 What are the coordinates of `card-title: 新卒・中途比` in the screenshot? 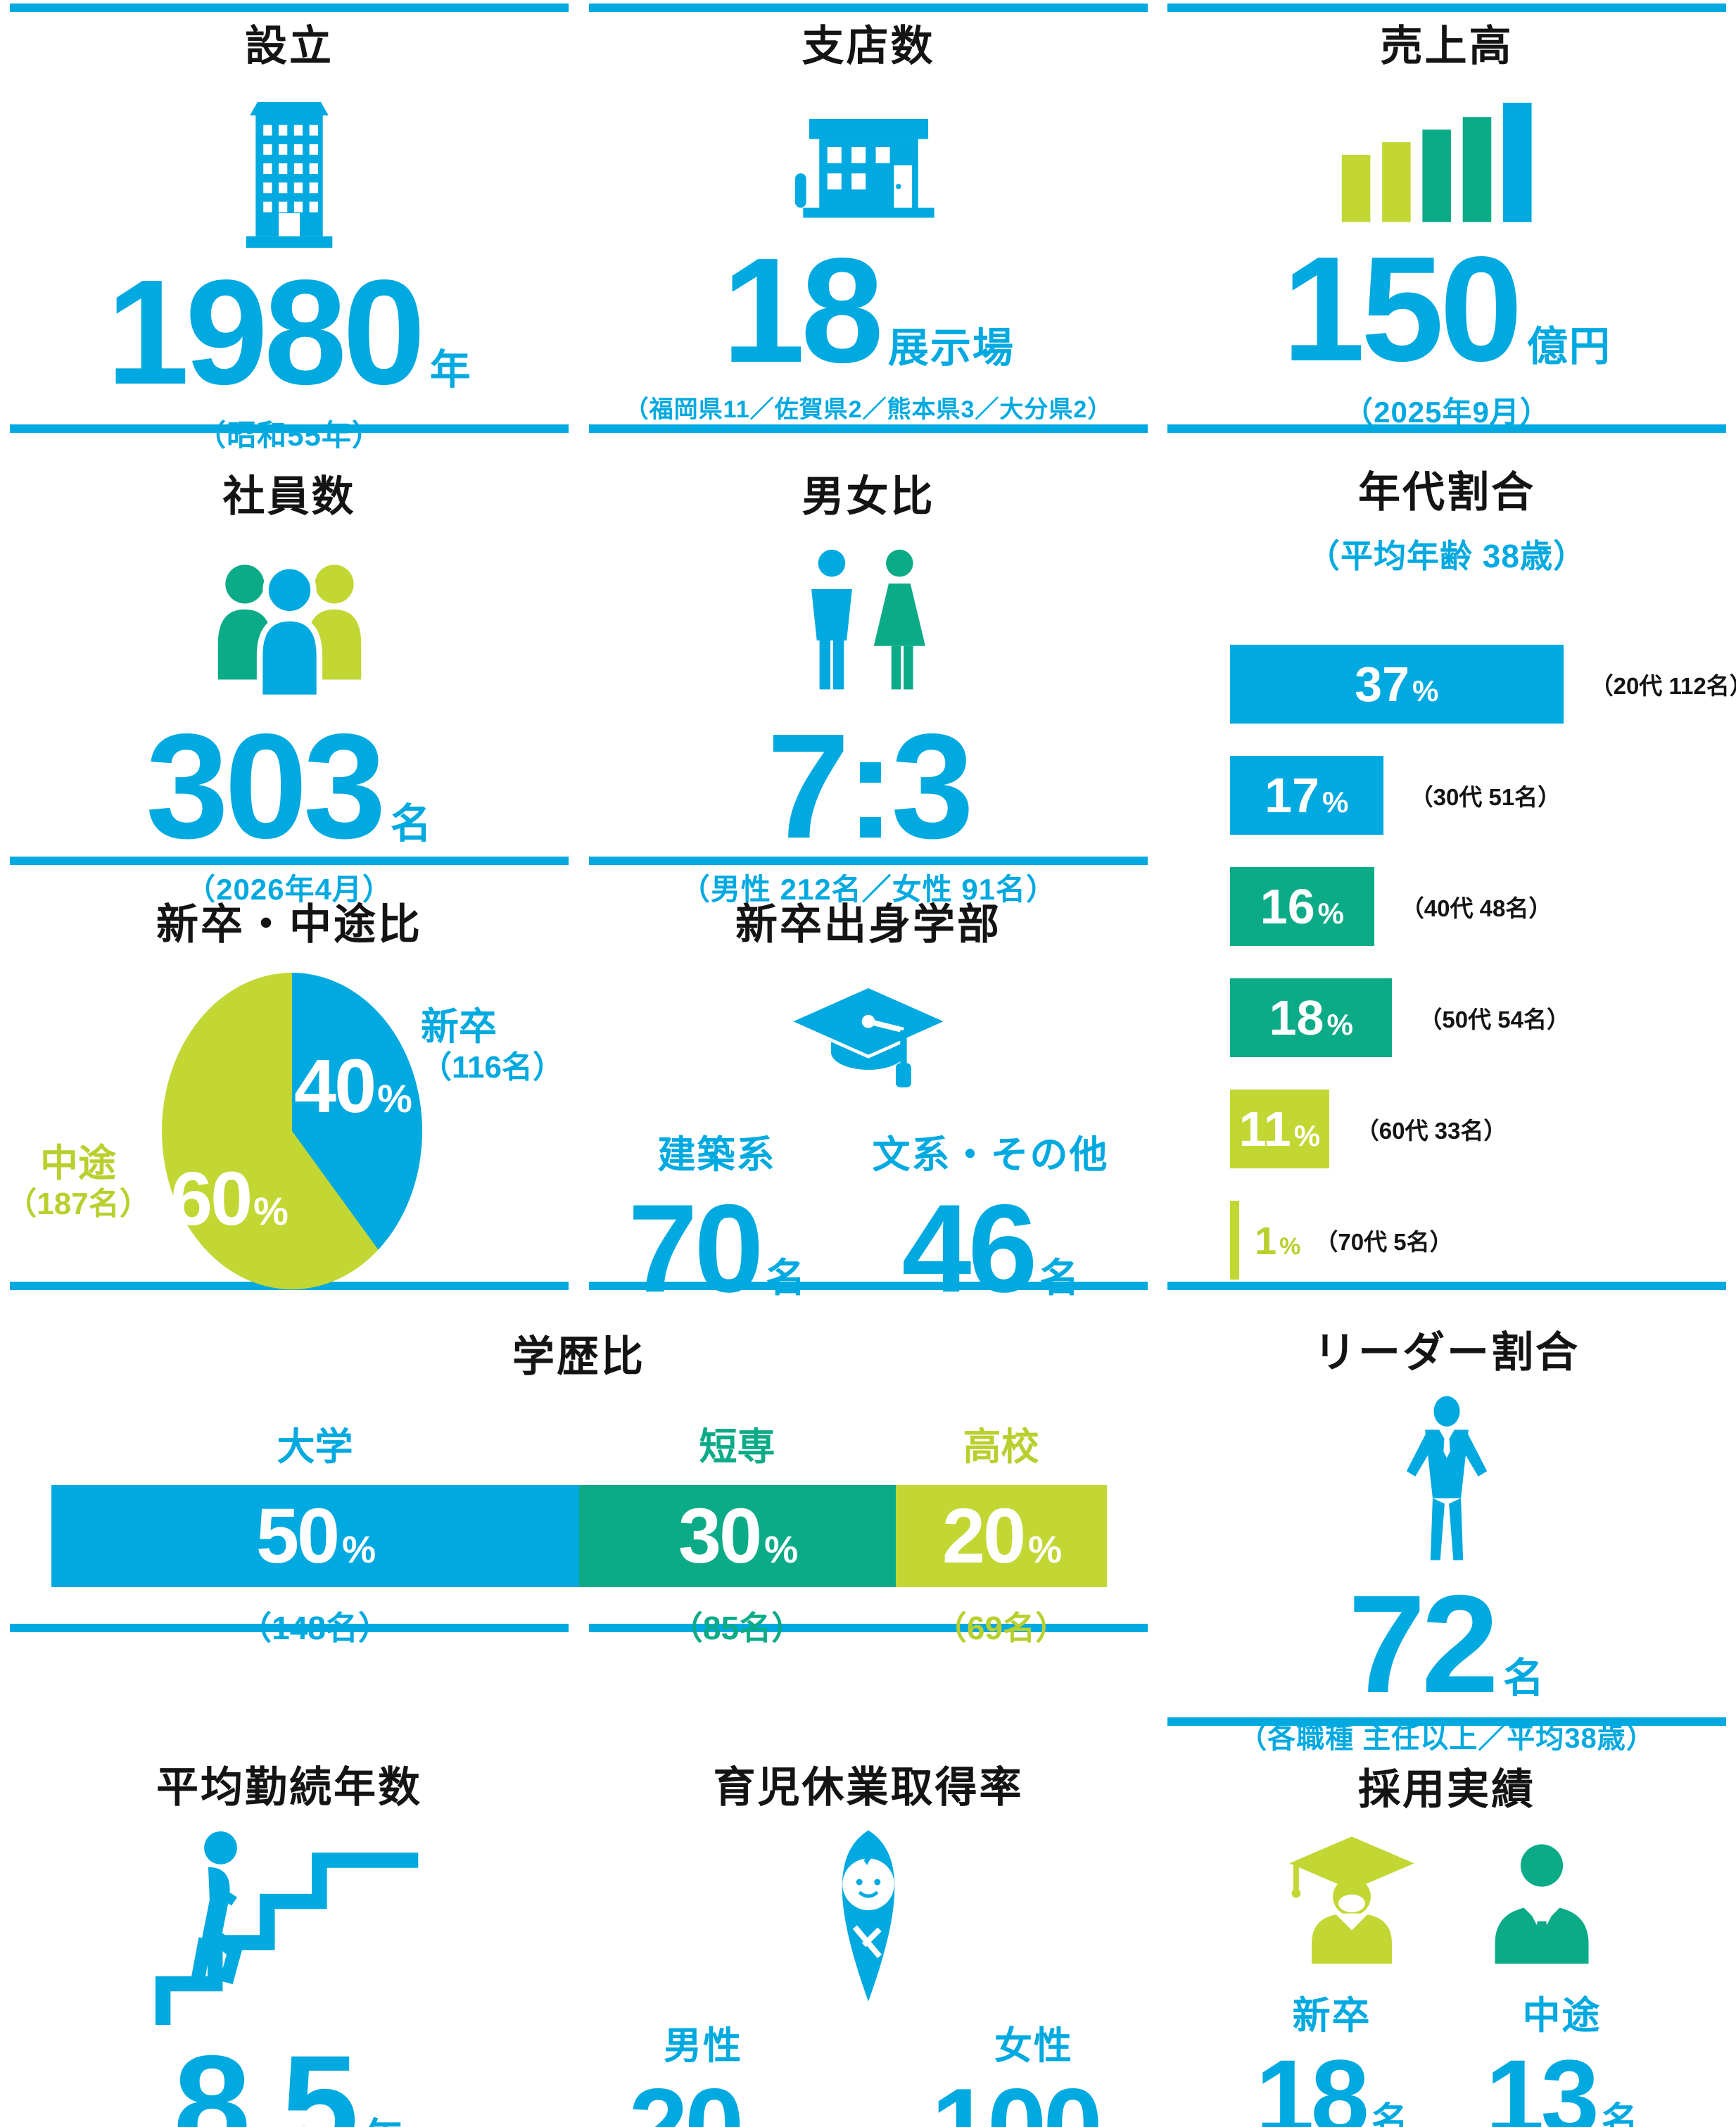 It's located at (289, 924).